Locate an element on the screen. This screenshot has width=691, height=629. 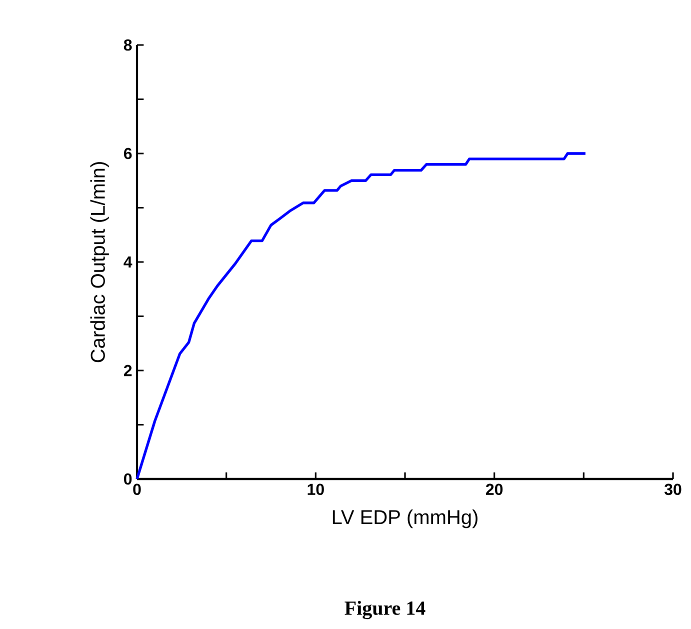
x-tick-label: 20 is located at coordinates (494, 490).